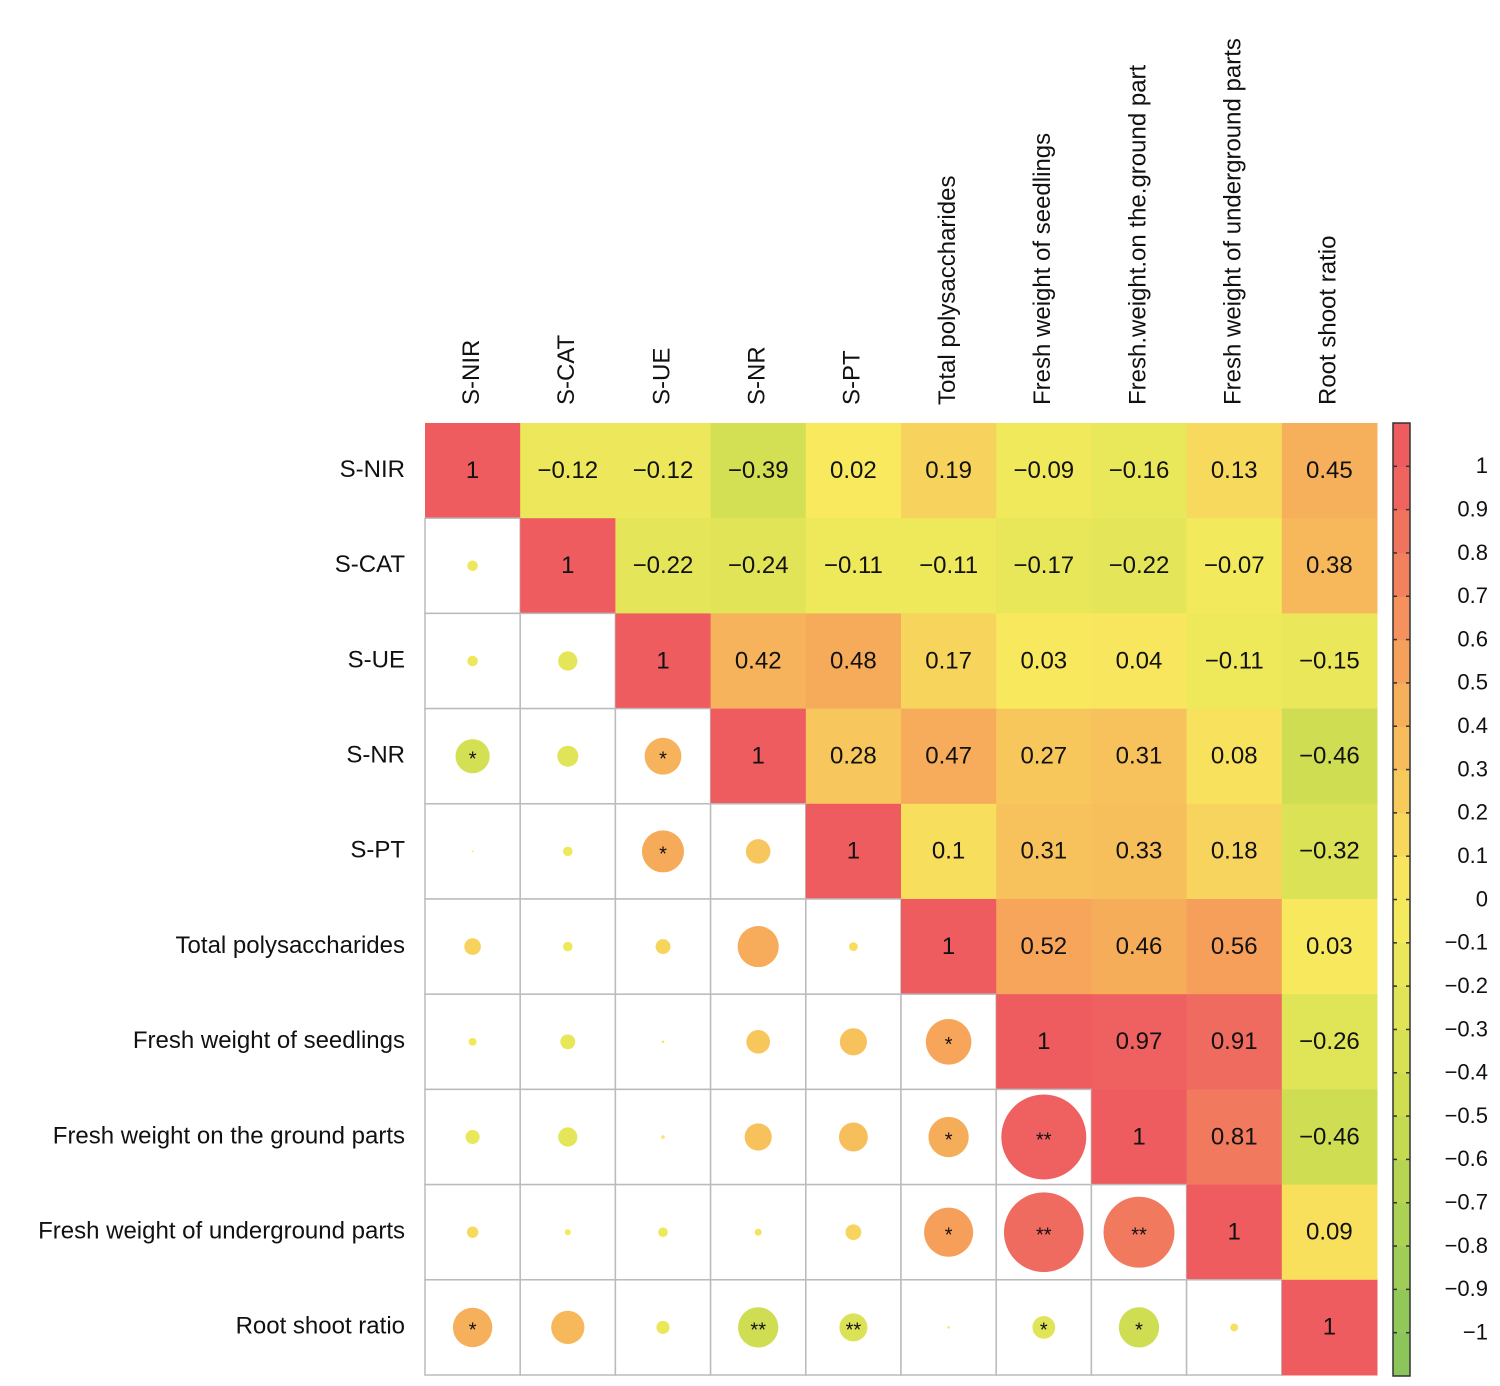  Describe the element at coordinates (1466, 1288) in the screenshot. I see `colorbar-tick-label: −0.9` at that location.